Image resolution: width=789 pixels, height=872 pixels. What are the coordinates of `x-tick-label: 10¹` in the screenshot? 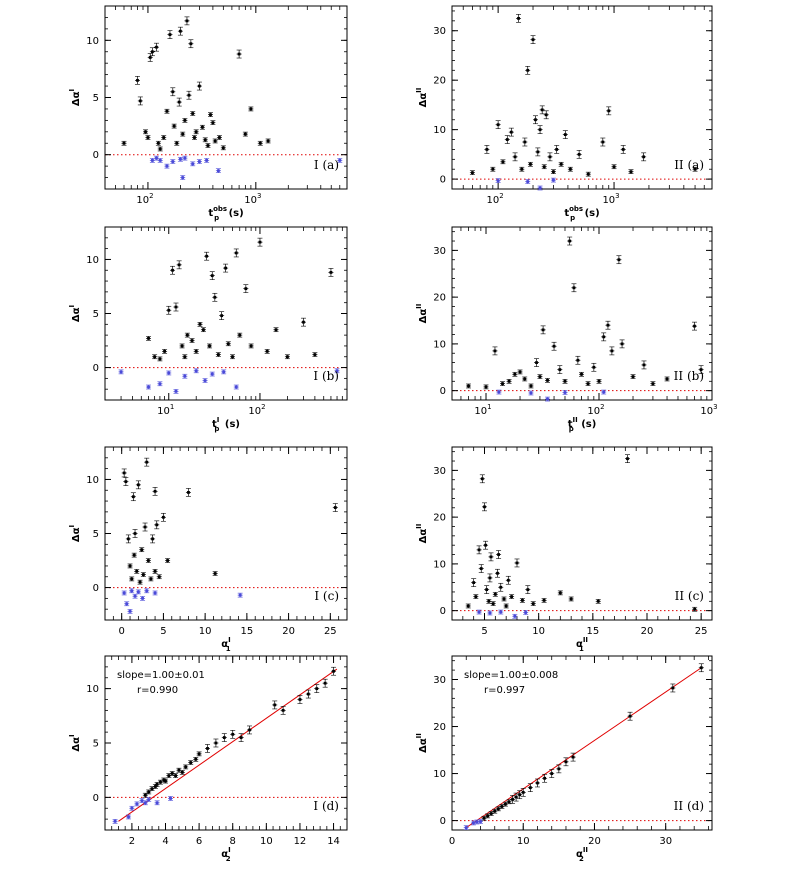 It's located at (482, 410).